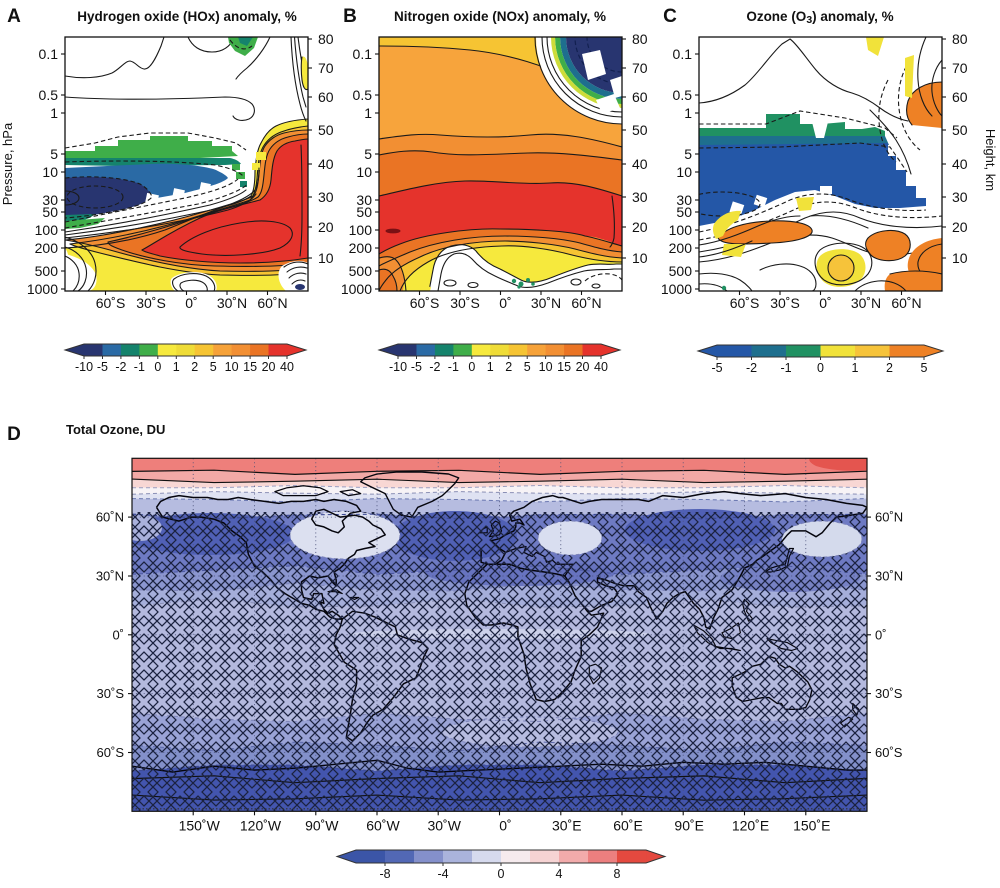 The width and height of the screenshot is (1000, 888). What do you see at coordinates (14, 16) in the screenshot?
I see `svg-text: A` at bounding box center [14, 16].